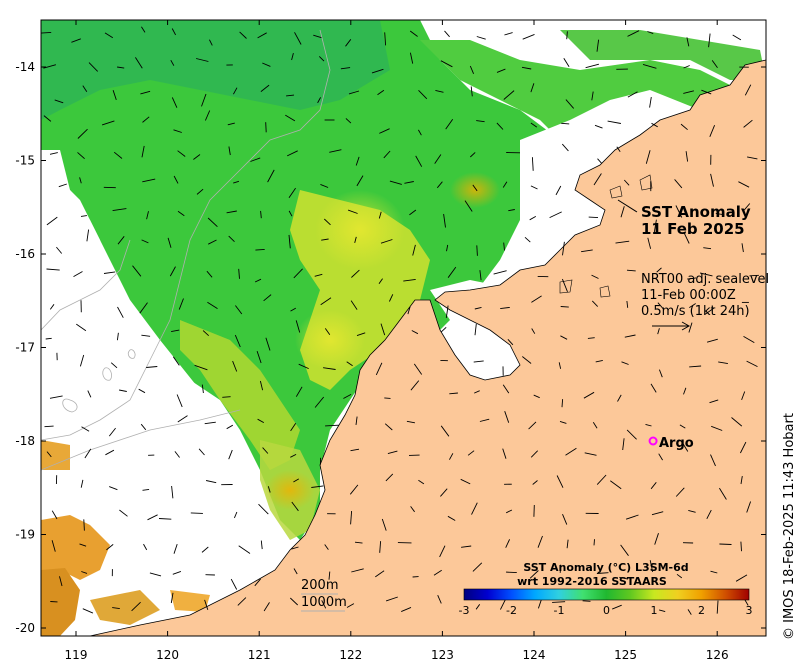 Image resolution: width=810 pixels, height=672 pixels. Describe the element at coordinates (559, 610) in the screenshot. I see `colorbar-tick-label: -1` at that location.